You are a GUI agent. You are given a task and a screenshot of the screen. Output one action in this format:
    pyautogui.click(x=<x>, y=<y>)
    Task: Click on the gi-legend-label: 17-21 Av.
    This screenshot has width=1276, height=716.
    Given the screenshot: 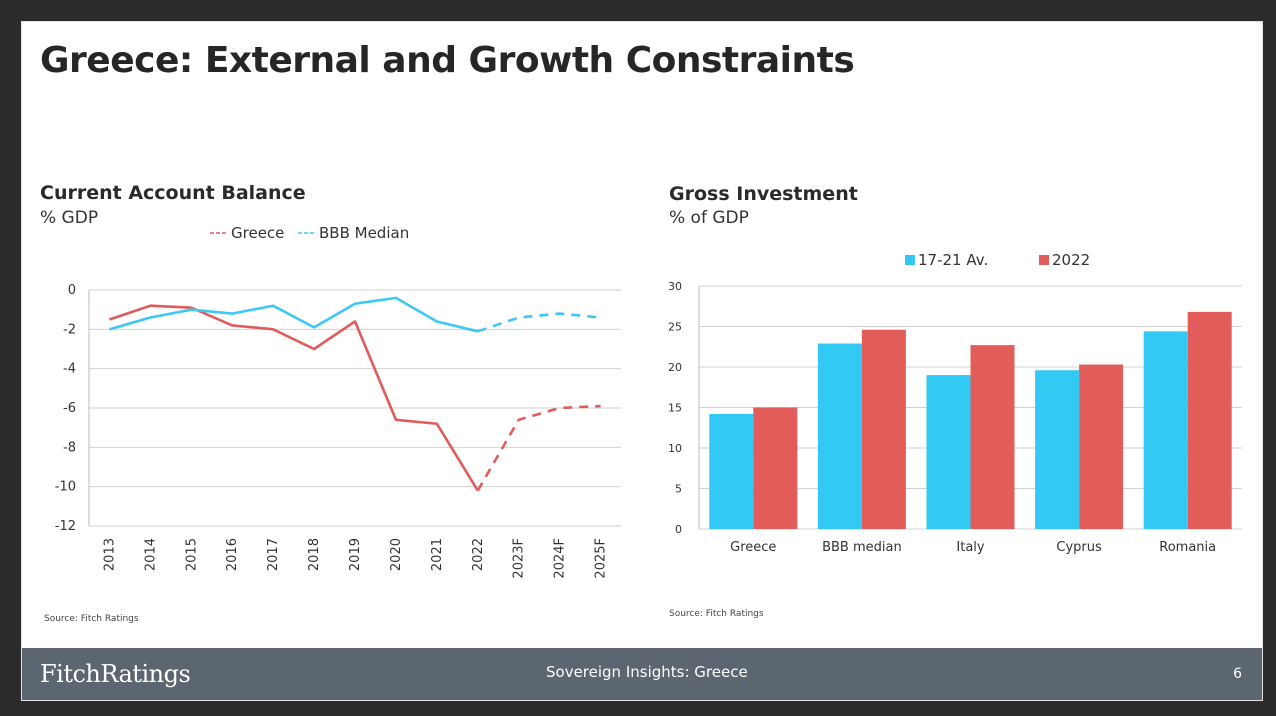 What is the action you would take?
    pyautogui.click(x=953, y=260)
    